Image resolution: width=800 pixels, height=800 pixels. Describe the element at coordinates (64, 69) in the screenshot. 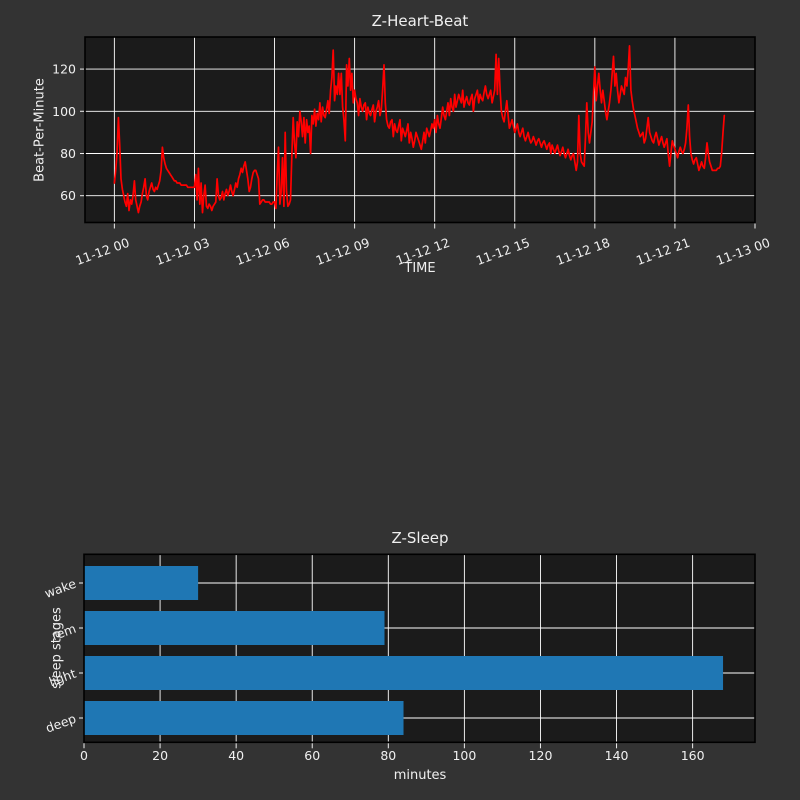

I see `heart-rate-ytick-label: 120` at that location.